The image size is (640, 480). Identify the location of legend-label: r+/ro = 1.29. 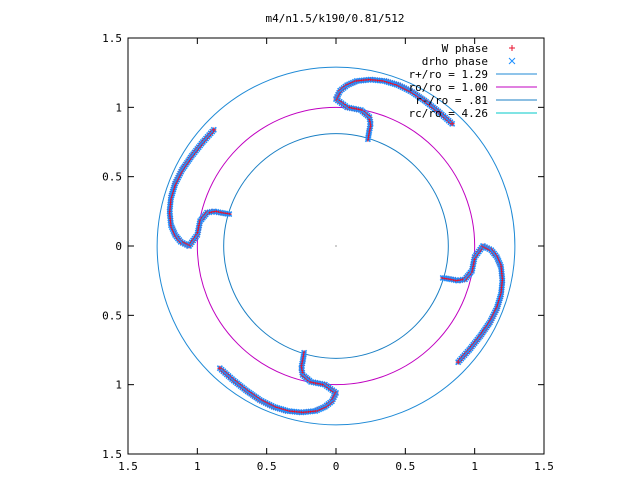
(448, 74).